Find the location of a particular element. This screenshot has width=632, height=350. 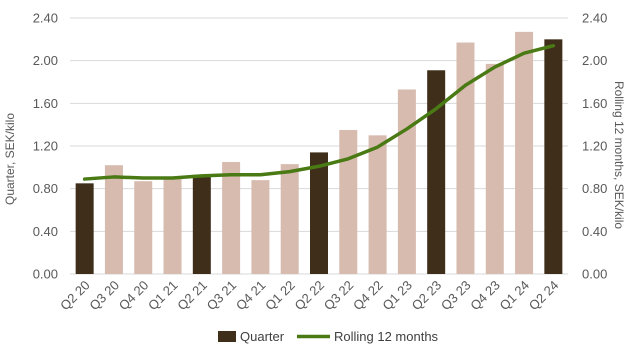

x-tick-label: Q1 24 is located at coordinates (515, 296).